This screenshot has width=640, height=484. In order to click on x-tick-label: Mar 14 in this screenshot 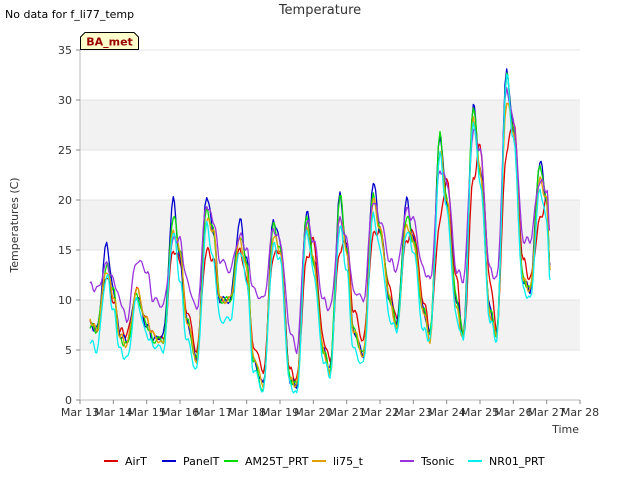, I will do `click(113, 412)`.